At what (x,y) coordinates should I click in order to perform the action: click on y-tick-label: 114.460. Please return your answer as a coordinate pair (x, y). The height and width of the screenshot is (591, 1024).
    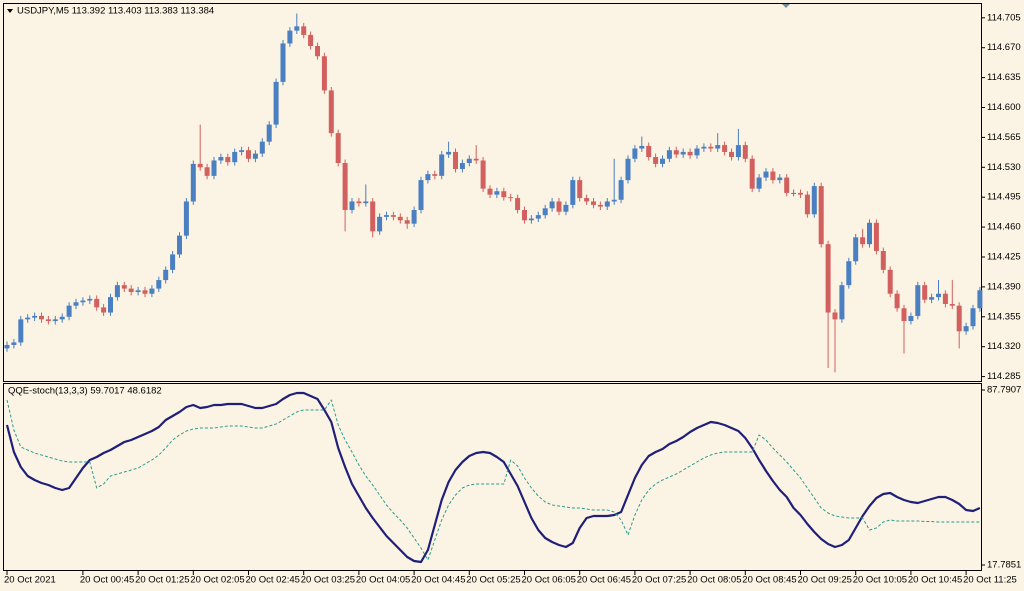
    Looking at the image, I should click on (1004, 227).